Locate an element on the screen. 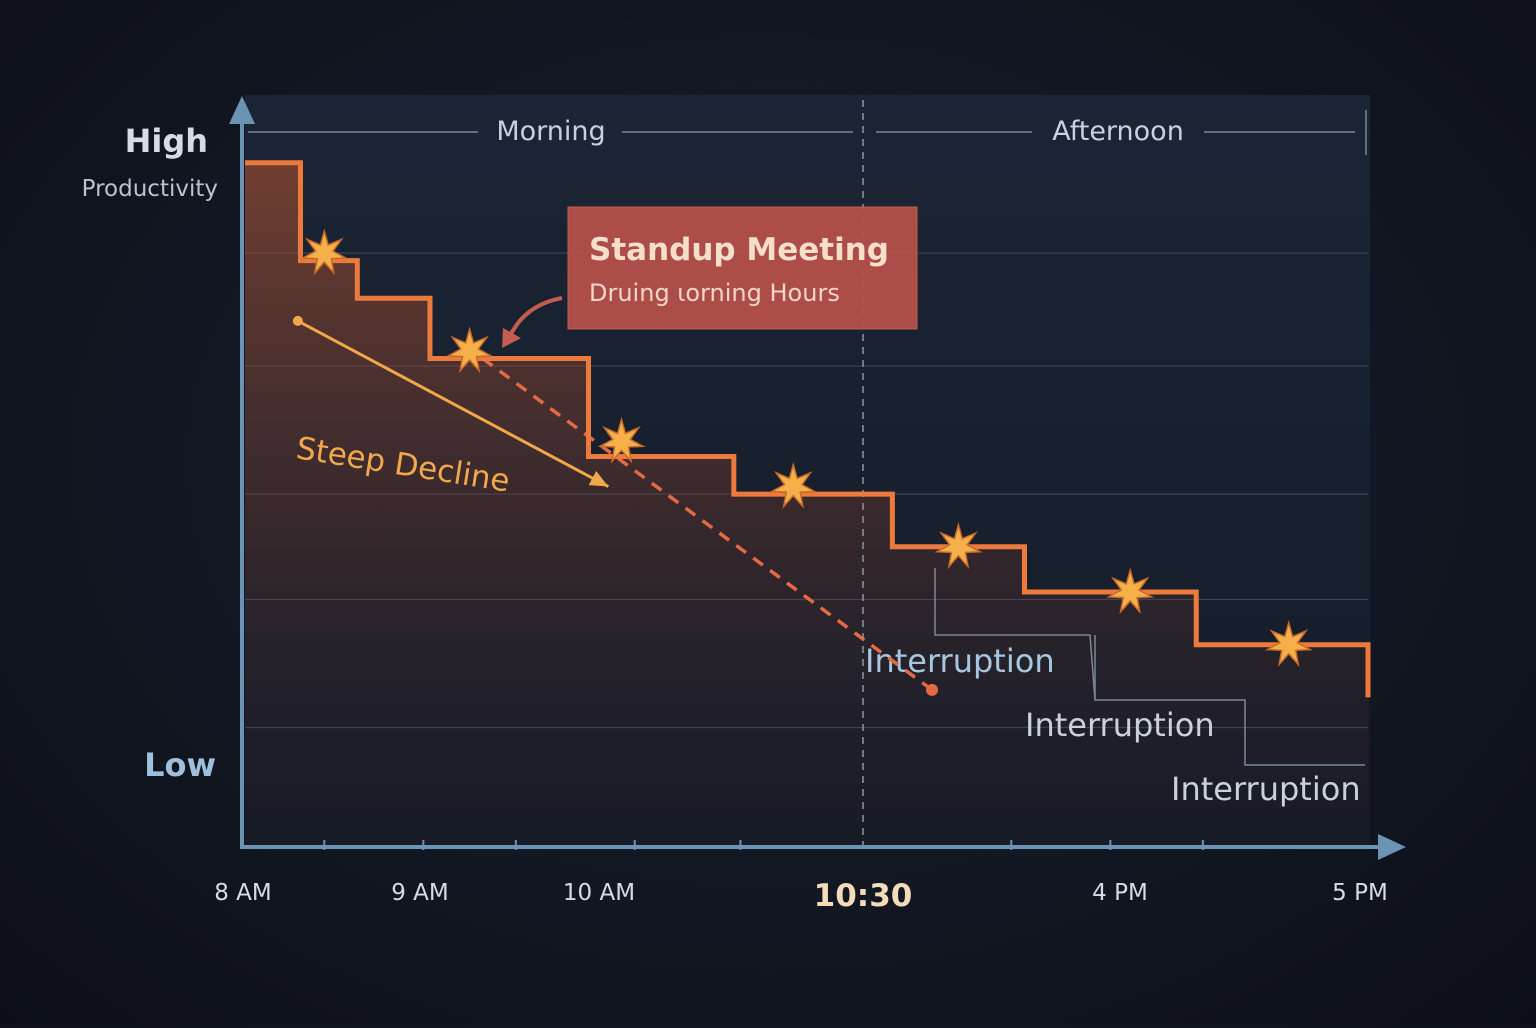  callout-arrowhead-icon is located at coordinates (511, 338).